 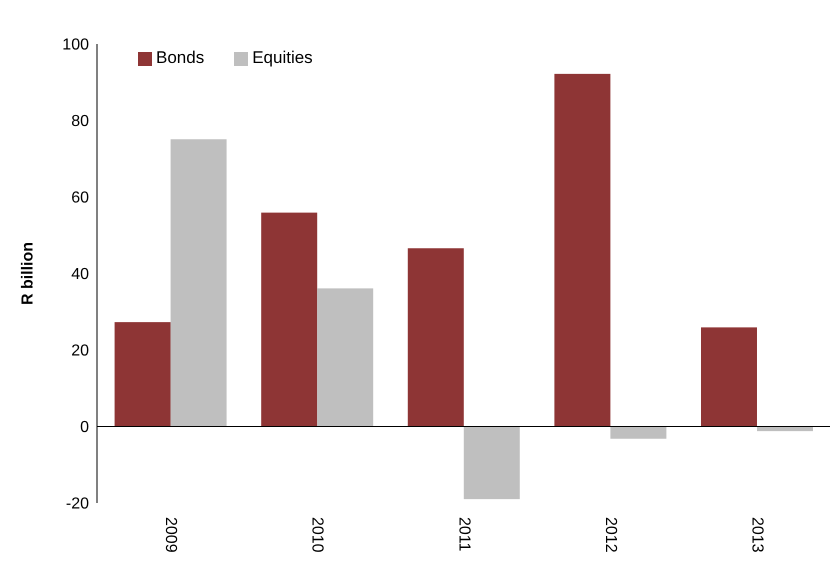 What do you see at coordinates (85, 427) in the screenshot?
I see `y-tick-label: 0` at bounding box center [85, 427].